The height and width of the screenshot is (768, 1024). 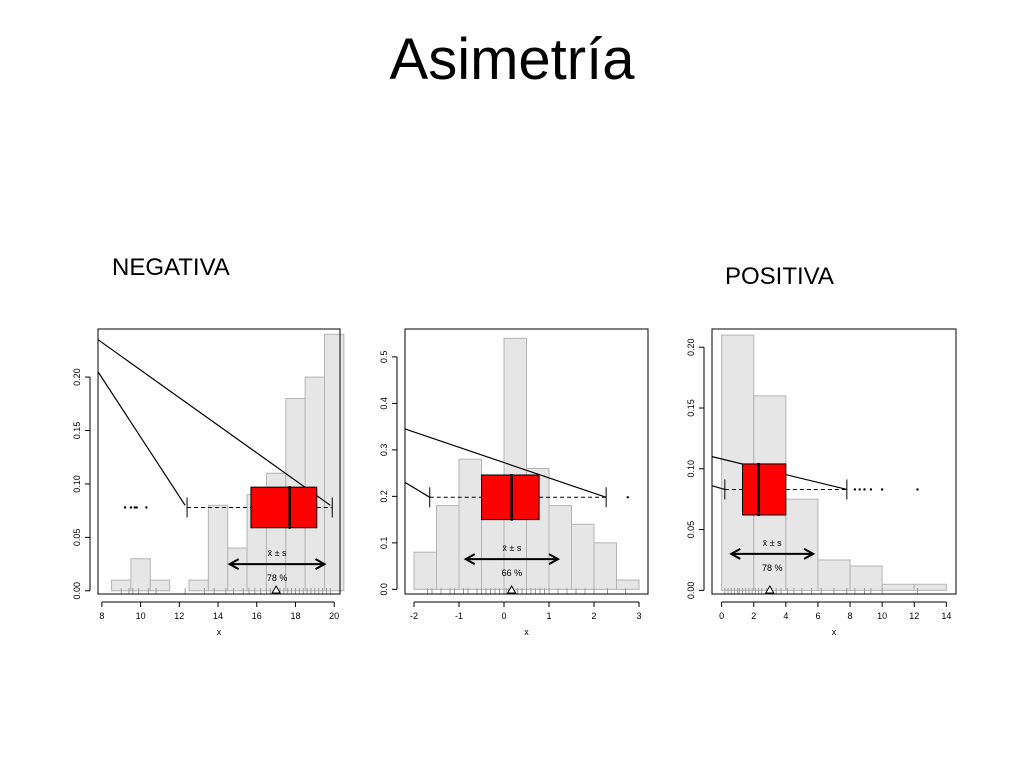 What do you see at coordinates (638, 616) in the screenshot?
I see `x-tick-label: 3` at bounding box center [638, 616].